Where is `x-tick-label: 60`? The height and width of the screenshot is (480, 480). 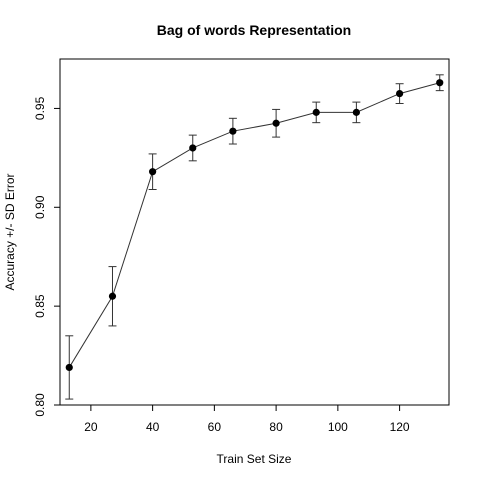 x-tick-label: 60 is located at coordinates (215, 427).